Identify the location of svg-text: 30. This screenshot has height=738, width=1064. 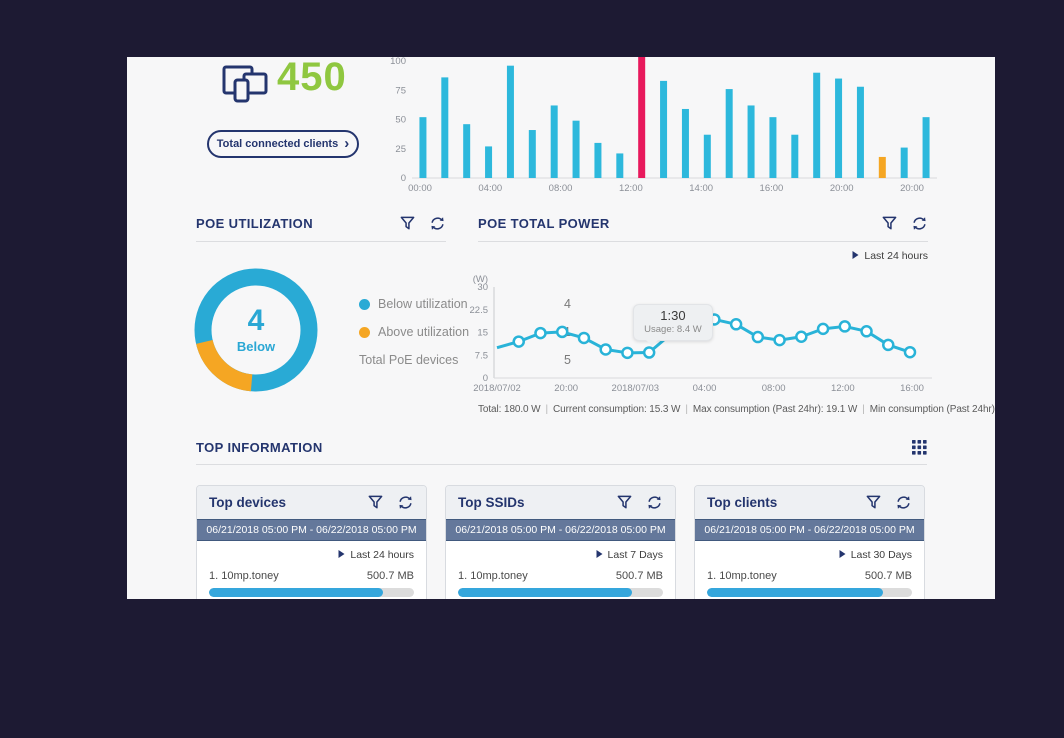
(482, 287).